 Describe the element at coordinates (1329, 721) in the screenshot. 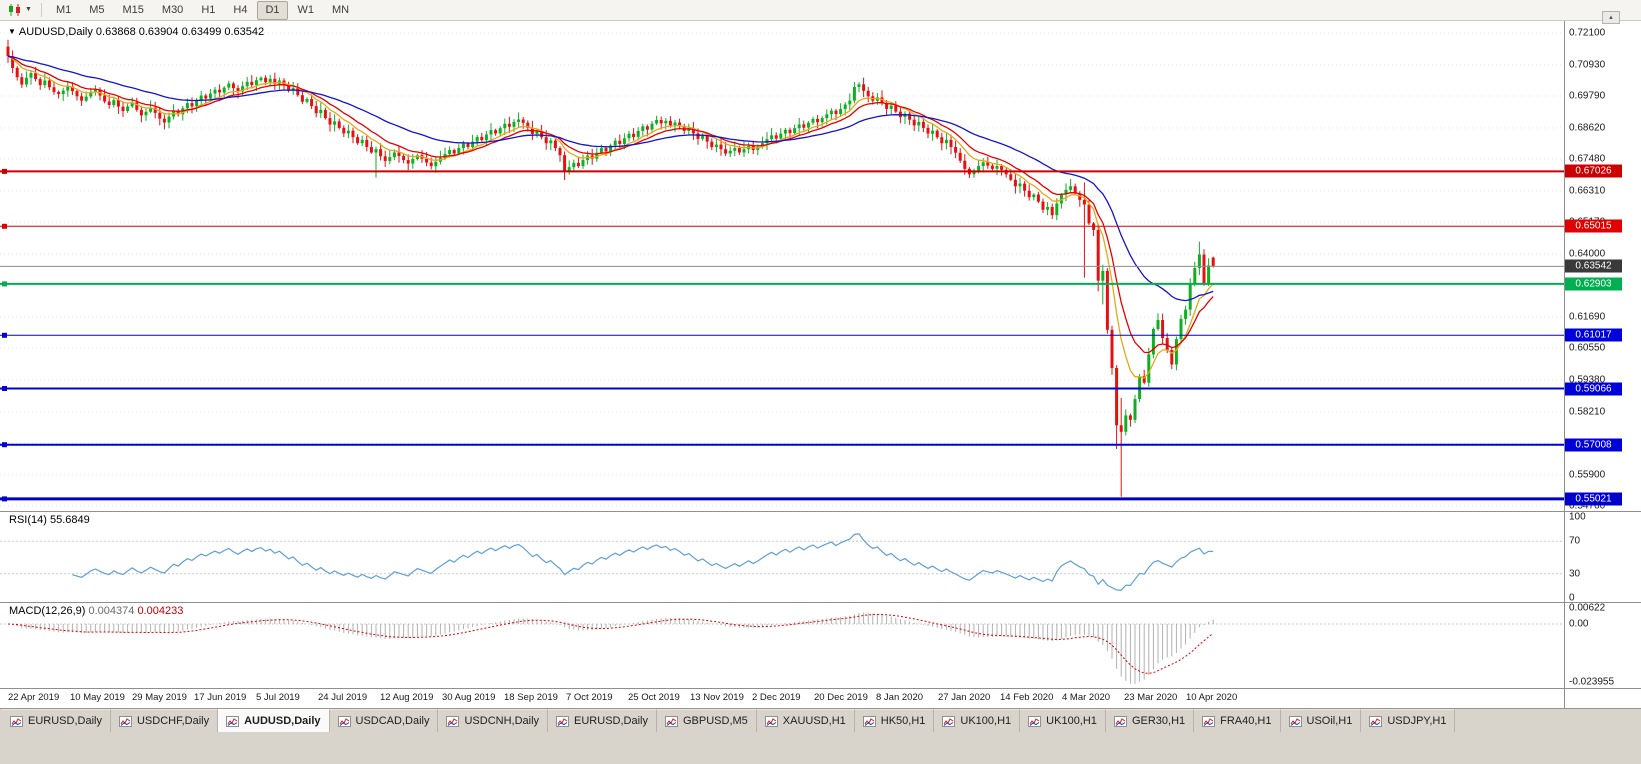

I see `chart-tab-label: USOil,H1` at that location.